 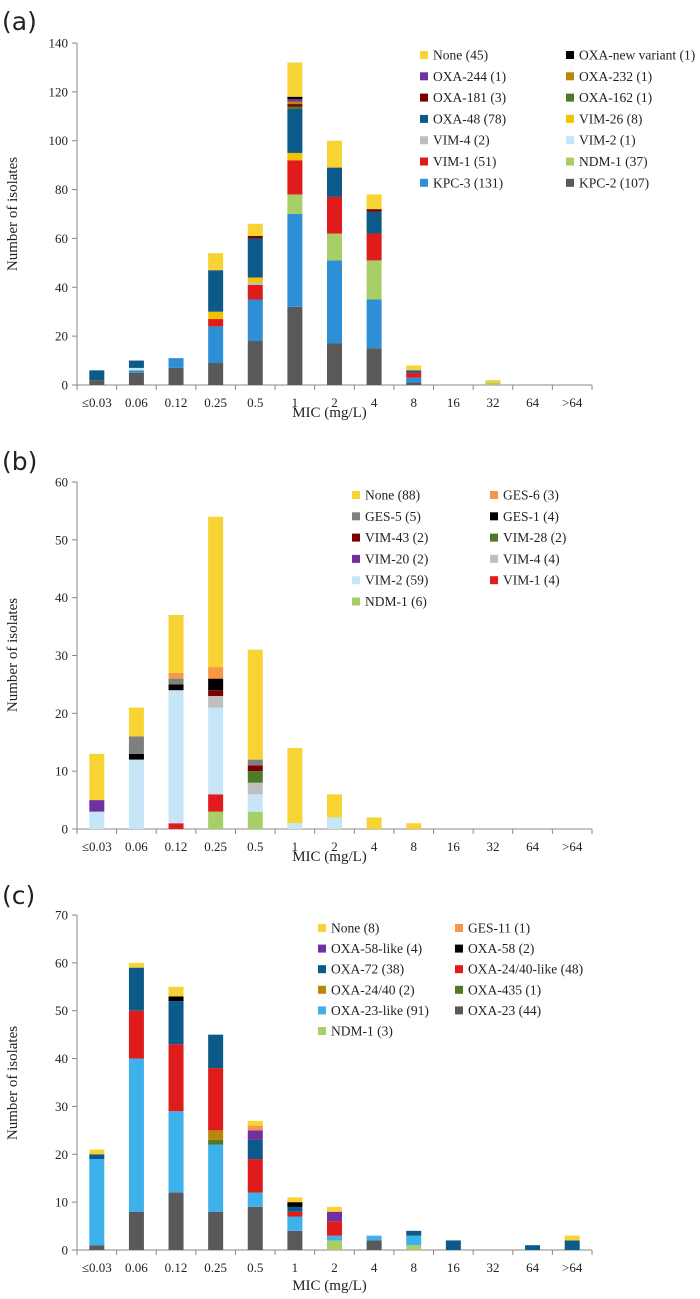 What do you see at coordinates (136, 846) in the screenshot?
I see `x-tick-label: 0.06` at bounding box center [136, 846].